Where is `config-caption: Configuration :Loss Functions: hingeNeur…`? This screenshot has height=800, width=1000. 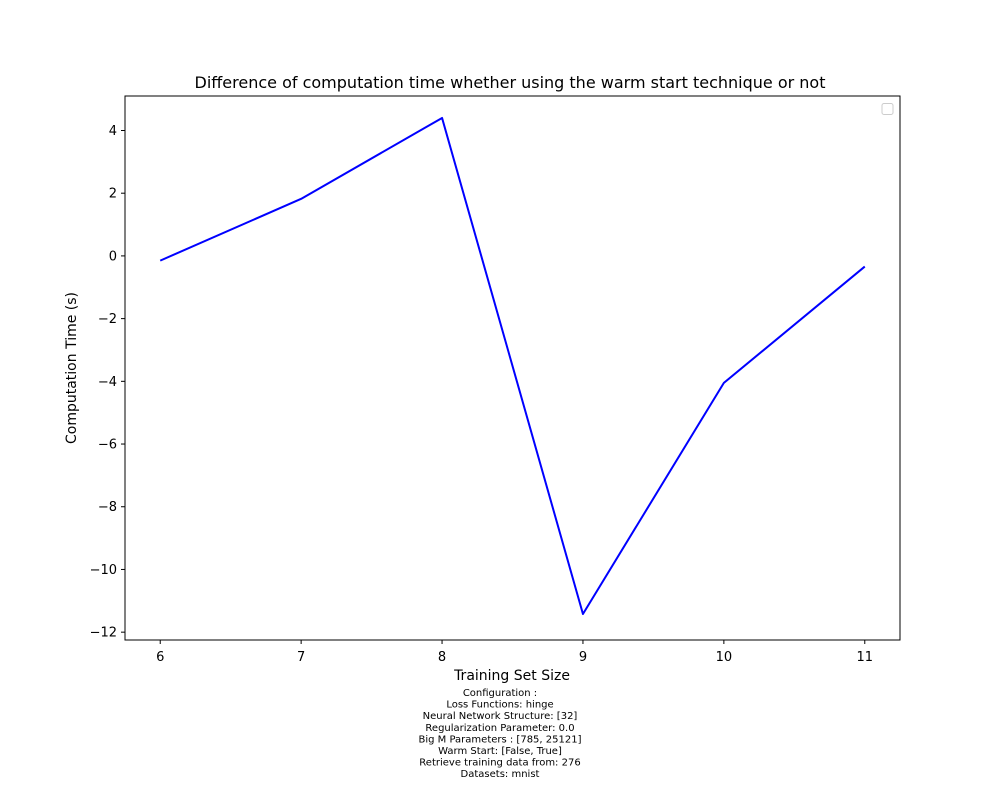 config-caption: Configuration :Loss Functions: hingeNeur… is located at coordinates (500, 734).